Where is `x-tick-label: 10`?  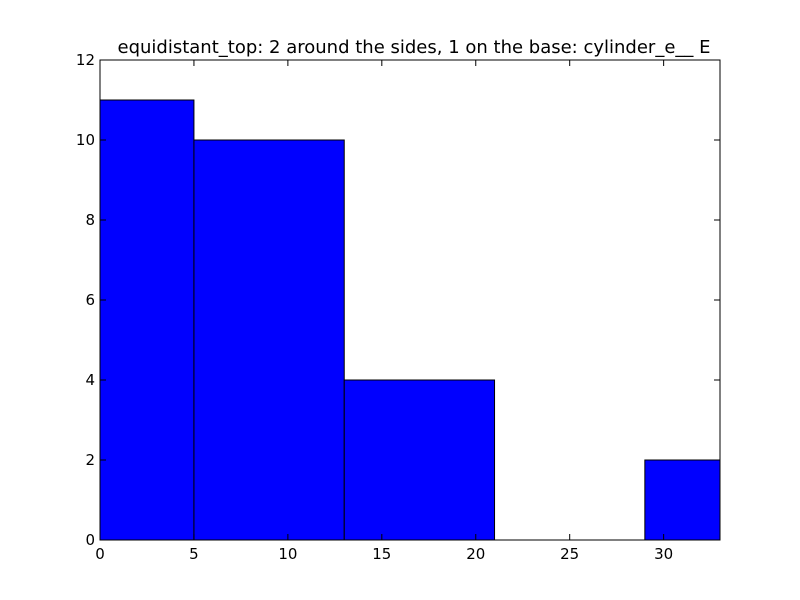
x-tick-label: 10 is located at coordinates (287, 554).